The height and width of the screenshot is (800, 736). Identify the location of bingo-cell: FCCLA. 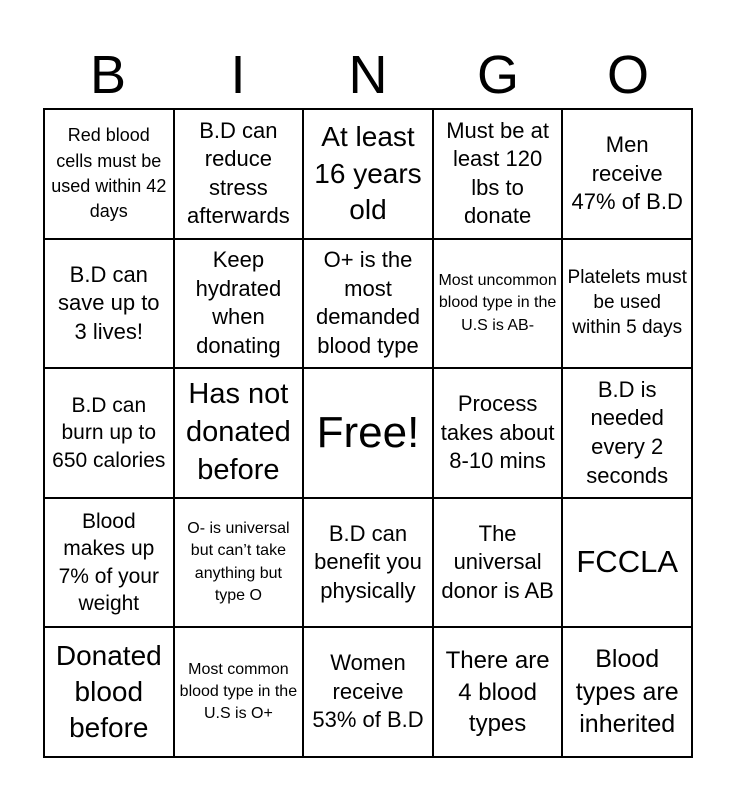
(627, 562).